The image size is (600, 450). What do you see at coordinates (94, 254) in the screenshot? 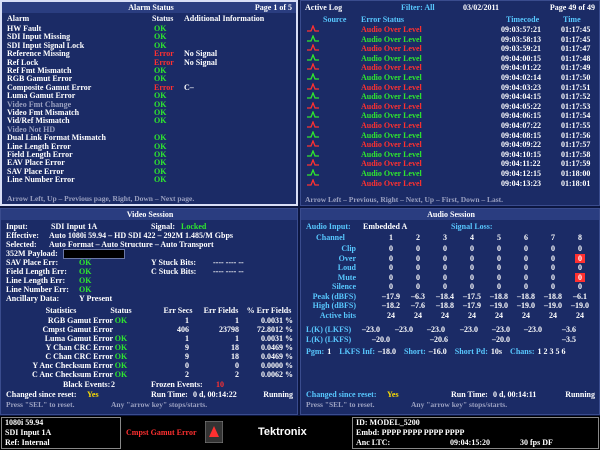
I see `payload-box` at bounding box center [94, 254].